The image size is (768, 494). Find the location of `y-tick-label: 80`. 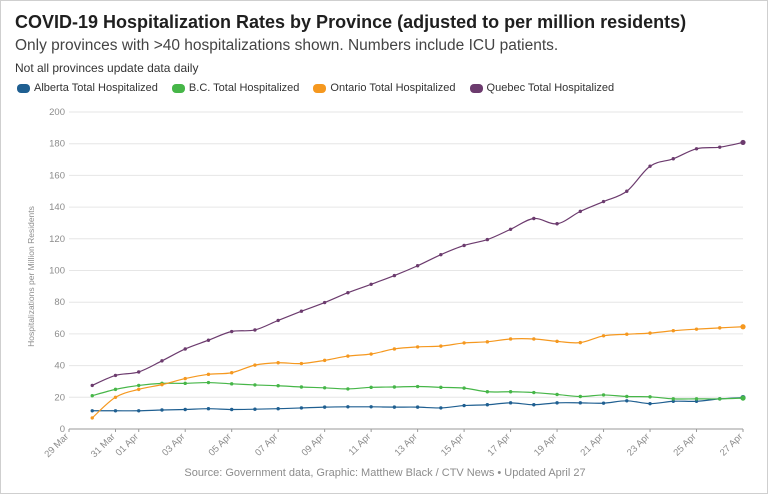

y-tick-label: 80 is located at coordinates (59, 302).